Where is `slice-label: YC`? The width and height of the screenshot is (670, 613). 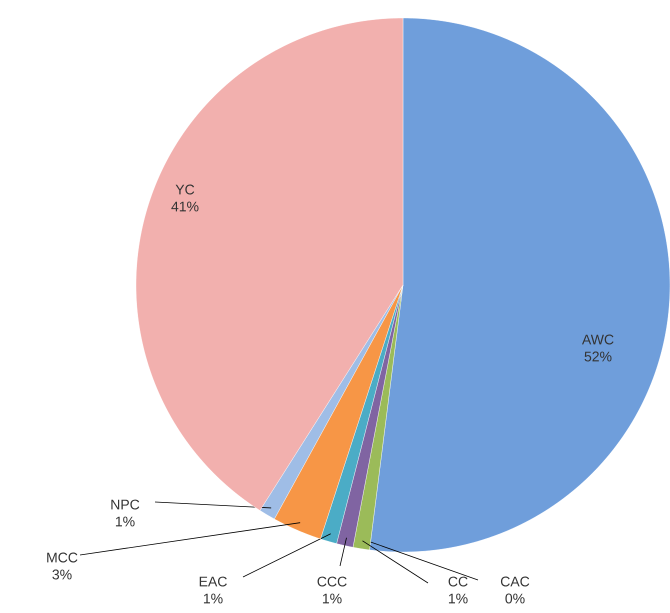
slice-label: YC is located at coordinates (185, 189).